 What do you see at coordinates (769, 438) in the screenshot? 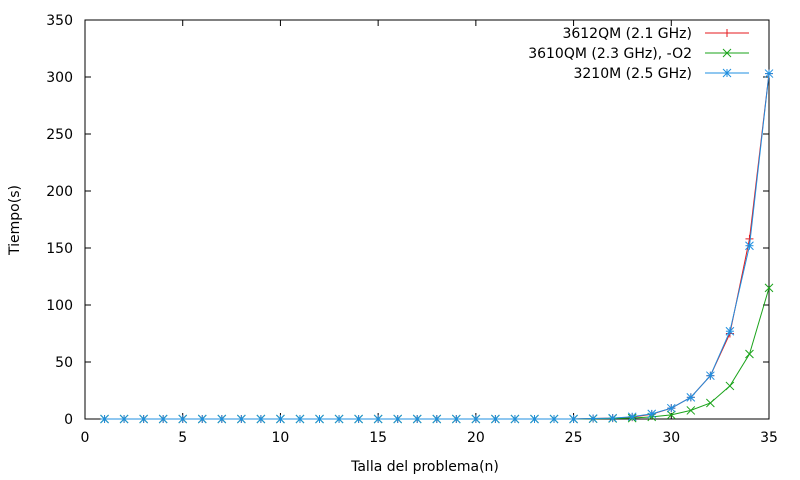
I see `x-tick-label: 35` at bounding box center [769, 438].